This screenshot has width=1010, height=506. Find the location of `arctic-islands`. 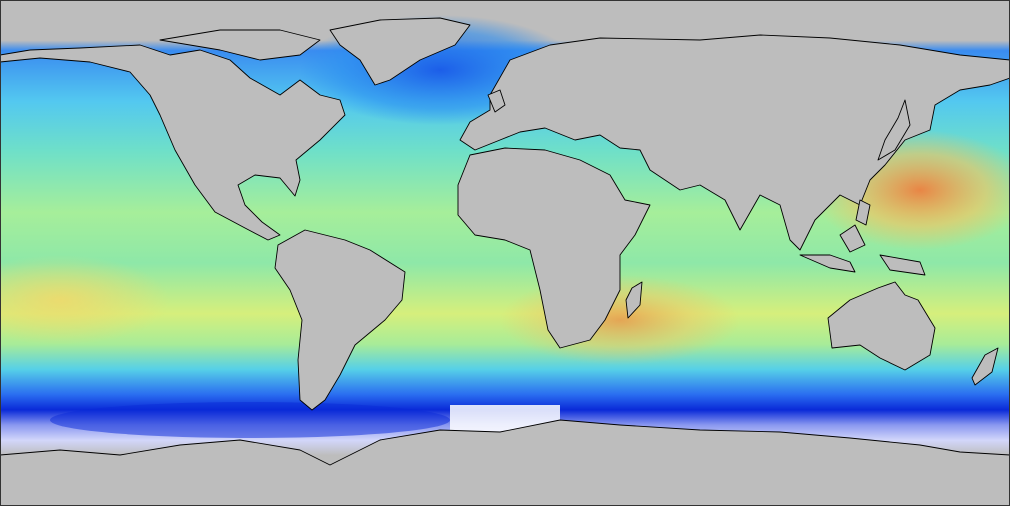

arctic-islands is located at coordinates (240, 45).